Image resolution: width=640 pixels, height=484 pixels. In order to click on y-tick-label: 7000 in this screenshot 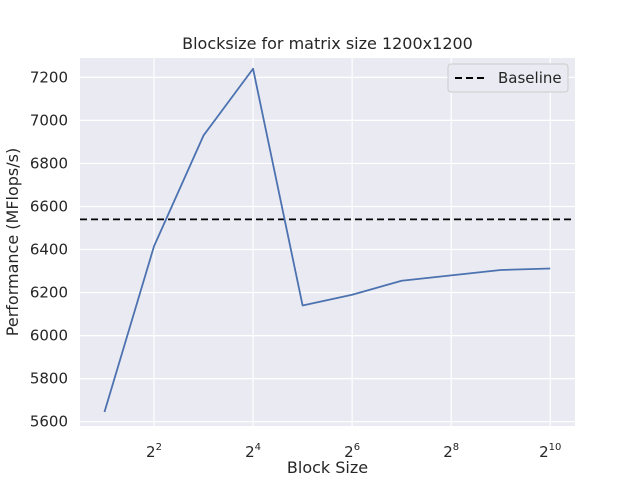, I will do `click(49, 120)`.